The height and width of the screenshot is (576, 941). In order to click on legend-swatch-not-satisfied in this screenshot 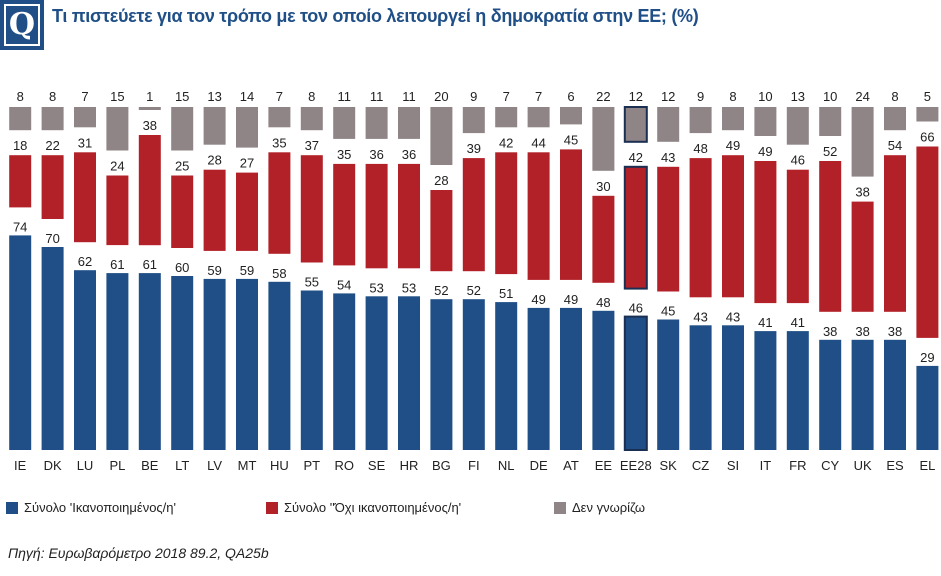, I will do `click(272, 507)`.